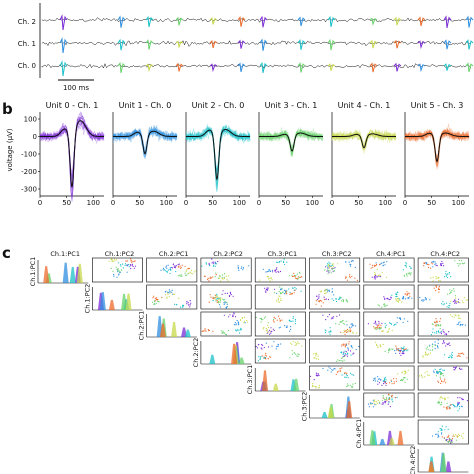 The width and height of the screenshot is (474, 474). Describe the element at coordinates (93, 203) in the screenshot. I see `x-tick-label: 100` at that location.